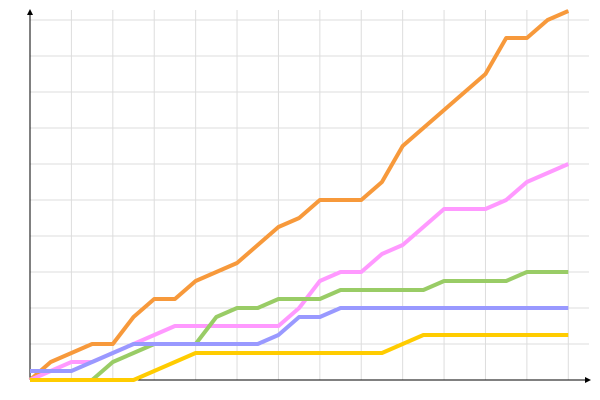 The height and width of the screenshot is (400, 600). What do you see at coordinates (299, 357) in the screenshot?
I see `series-line` at bounding box center [299, 357].